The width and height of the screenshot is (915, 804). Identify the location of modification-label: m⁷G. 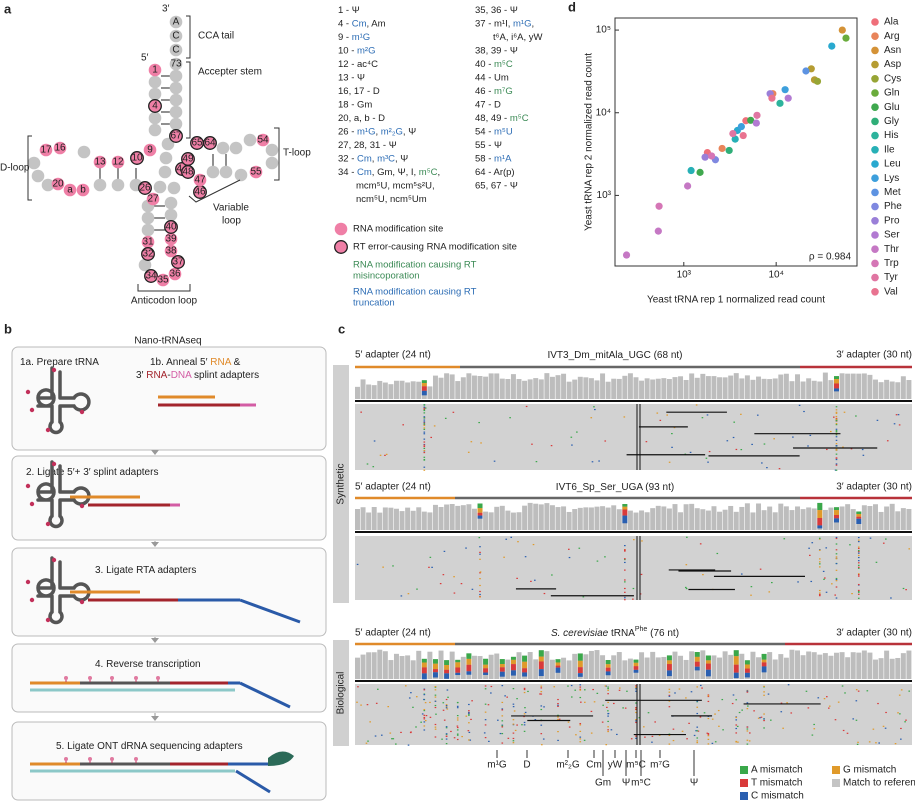
(660, 765).